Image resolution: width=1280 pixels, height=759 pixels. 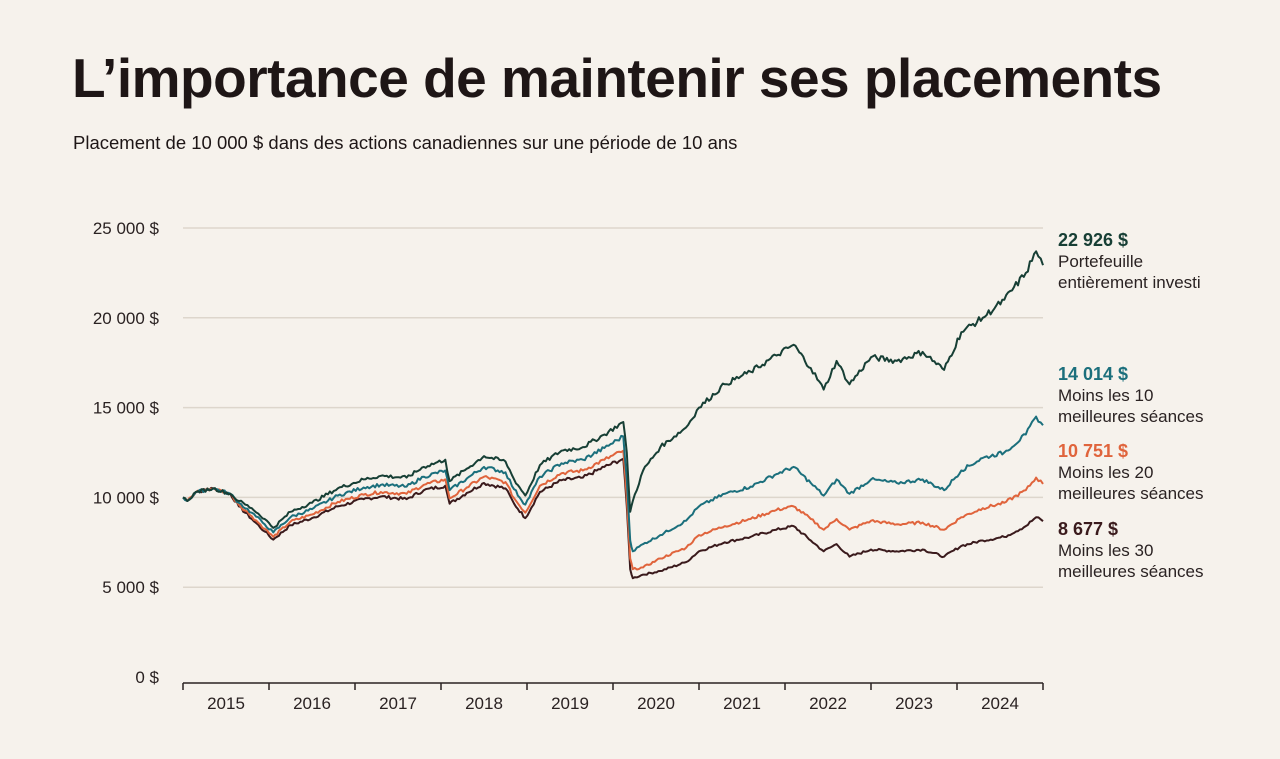 What do you see at coordinates (126, 497) in the screenshot?
I see `y-tick-label: 10 000 $` at bounding box center [126, 497].